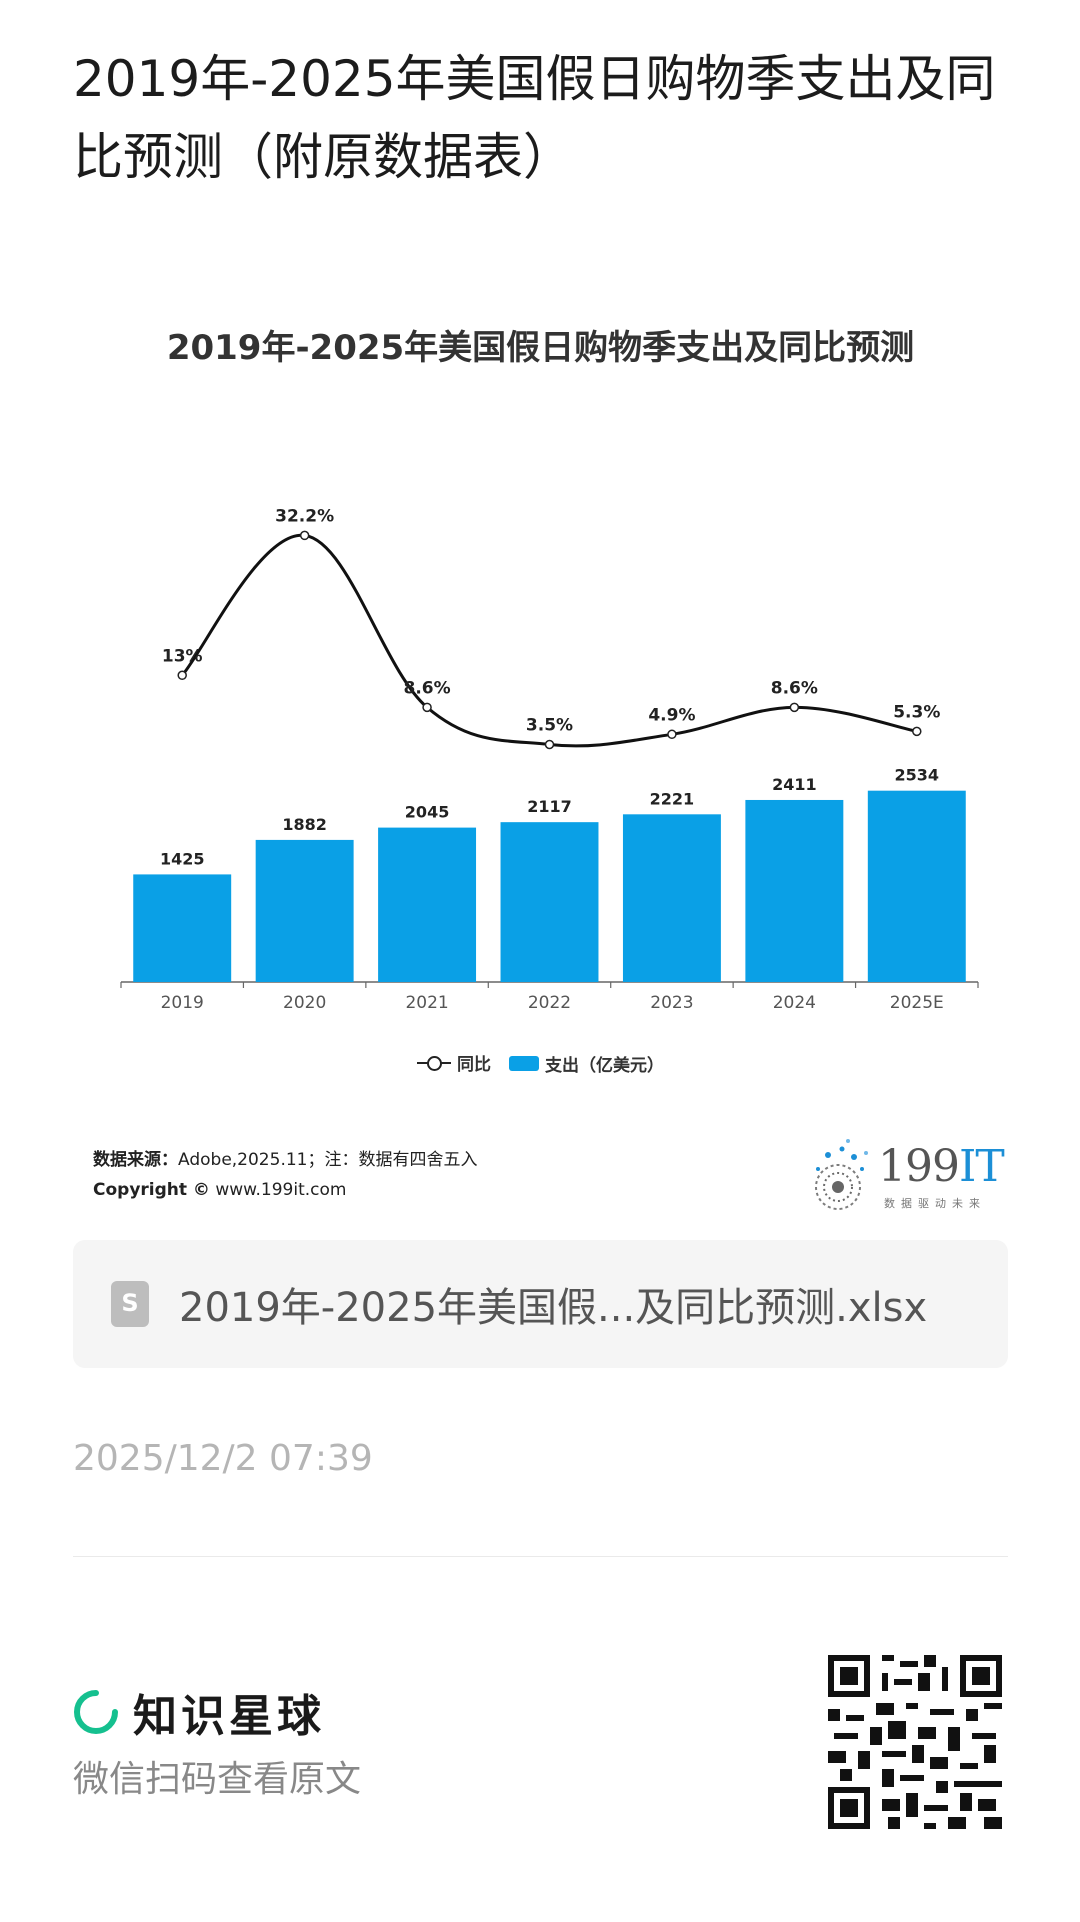  Describe the element at coordinates (549, 640) in the screenshot. I see `yoy-line` at that location.